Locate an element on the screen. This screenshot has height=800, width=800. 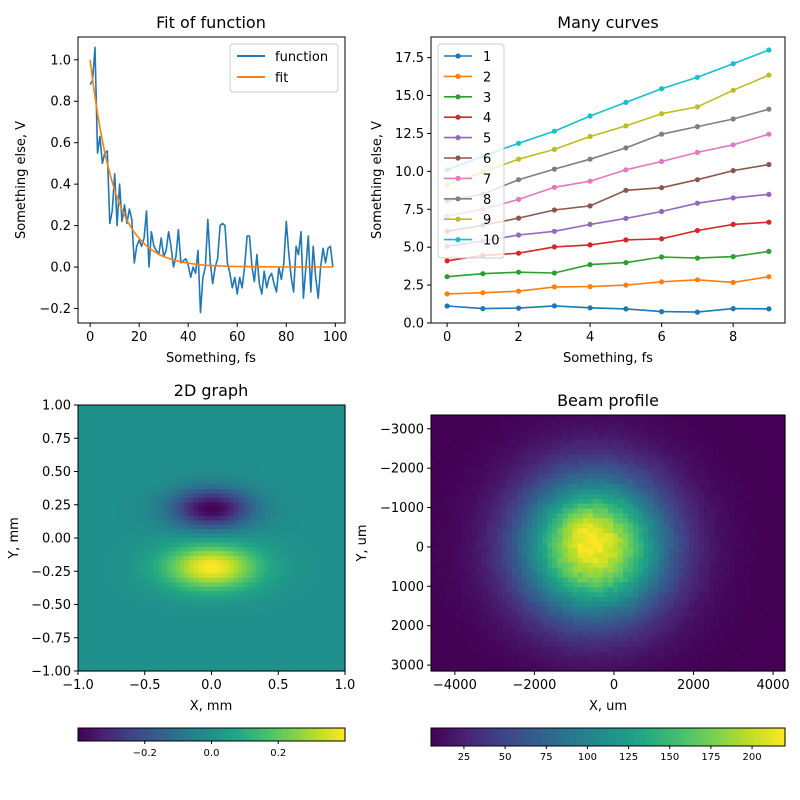
series-1-point is located at coordinates (554, 306).